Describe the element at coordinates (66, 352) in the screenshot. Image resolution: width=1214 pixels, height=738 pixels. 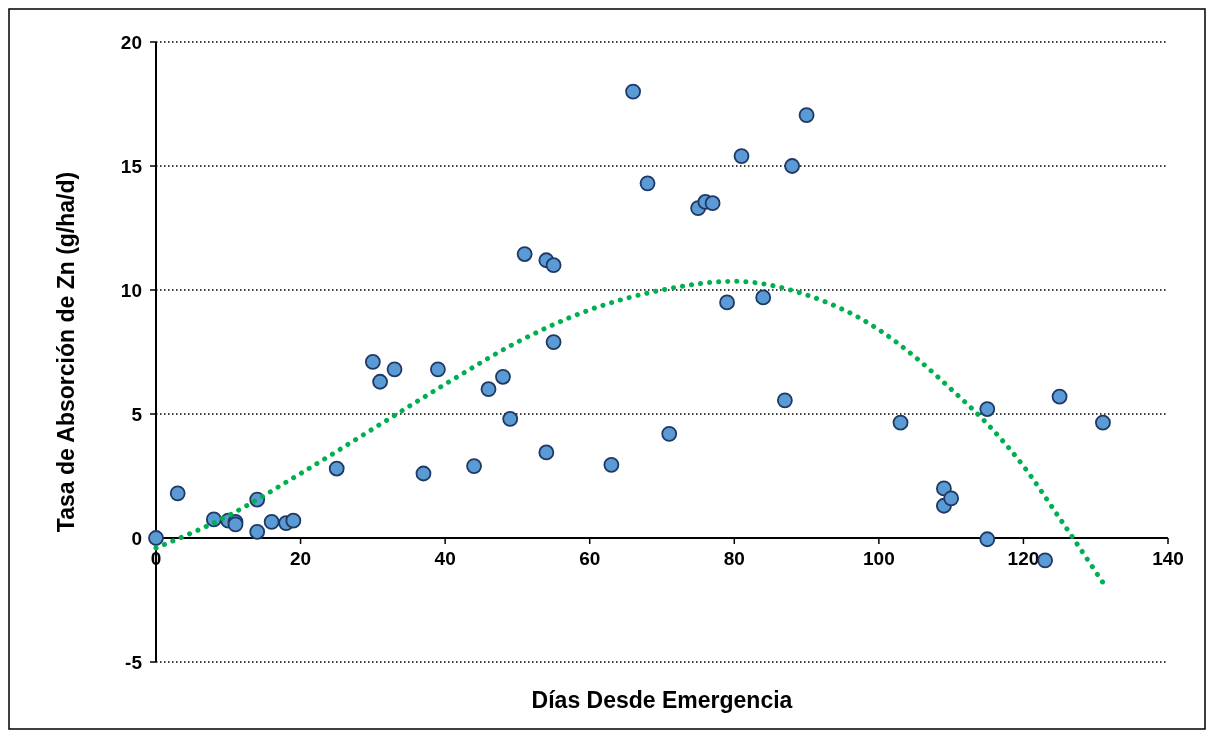
I see `y-axis-title: Tasa de Absorción de Zn (g/ha/d)` at that location.